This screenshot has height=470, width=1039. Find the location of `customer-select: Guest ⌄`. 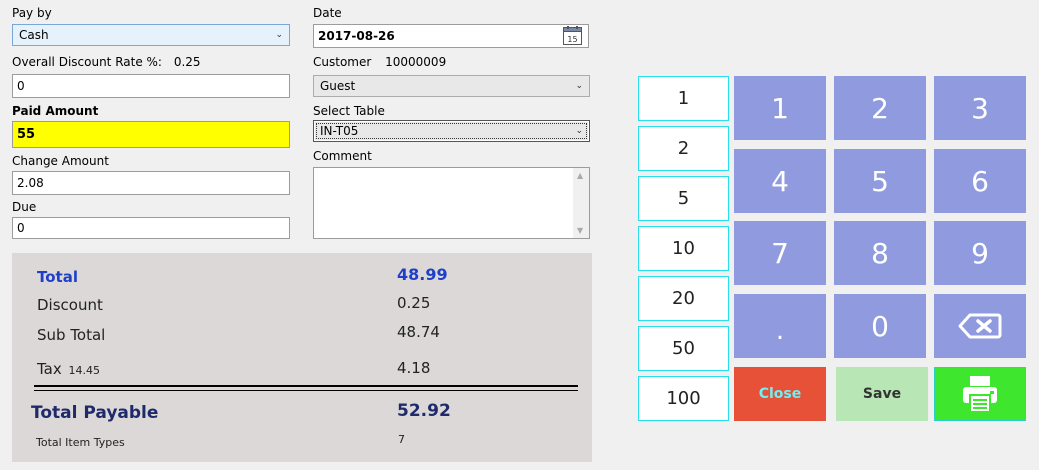

customer-select: Guest ⌄ is located at coordinates (451, 86).